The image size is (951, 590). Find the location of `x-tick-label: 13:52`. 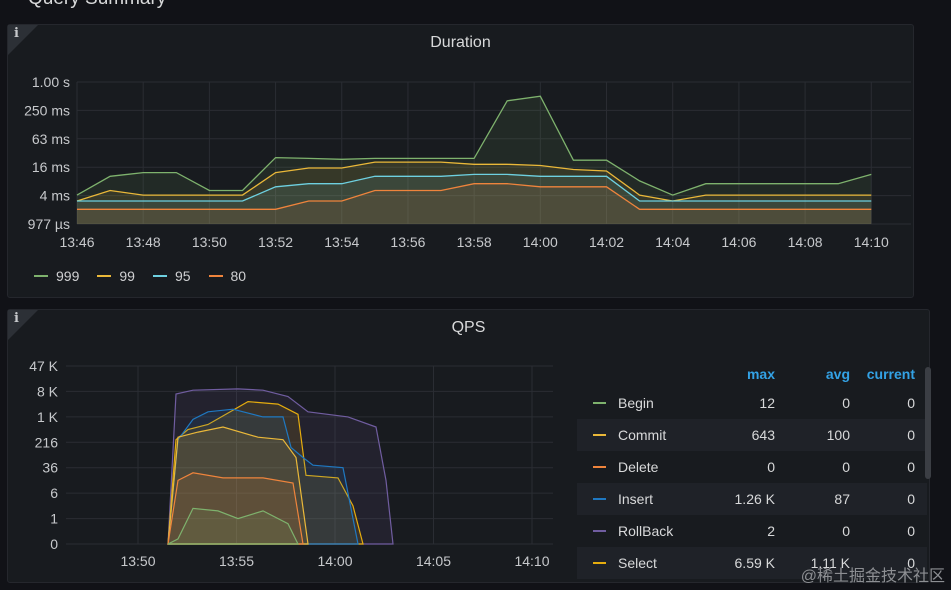

x-tick-label: 13:52 is located at coordinates (275, 242).